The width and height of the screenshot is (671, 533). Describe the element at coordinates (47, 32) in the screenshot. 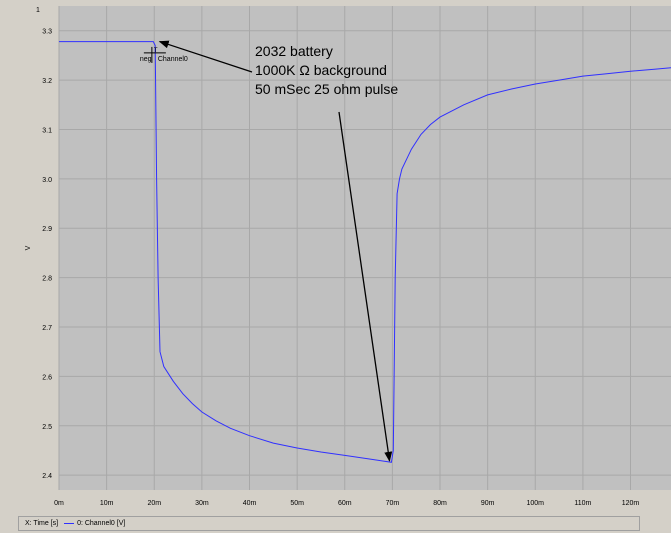

I see `y-tick-label: 3.3` at that location.